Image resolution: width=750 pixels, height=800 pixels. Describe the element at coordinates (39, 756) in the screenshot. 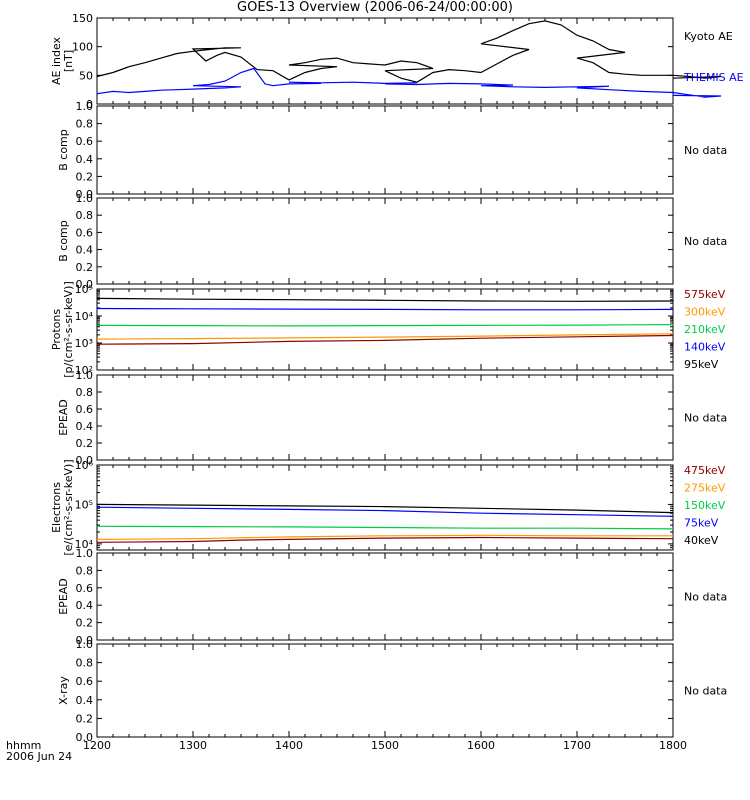

I see `time-axis-label-date: 2006 Jun 24` at that location.